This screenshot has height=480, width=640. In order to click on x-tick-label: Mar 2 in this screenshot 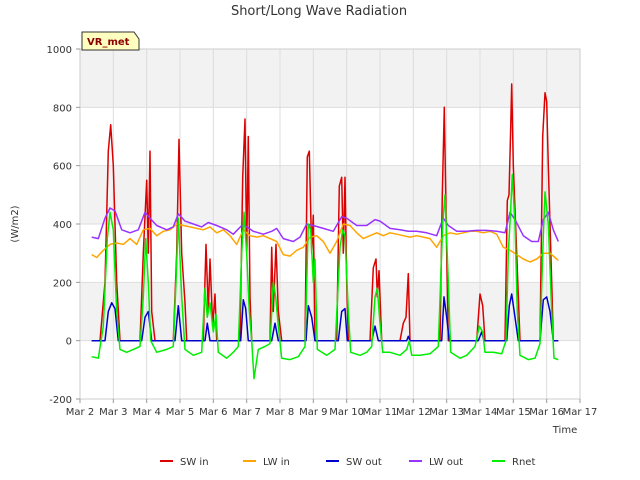, I will do `click(80, 412)`.